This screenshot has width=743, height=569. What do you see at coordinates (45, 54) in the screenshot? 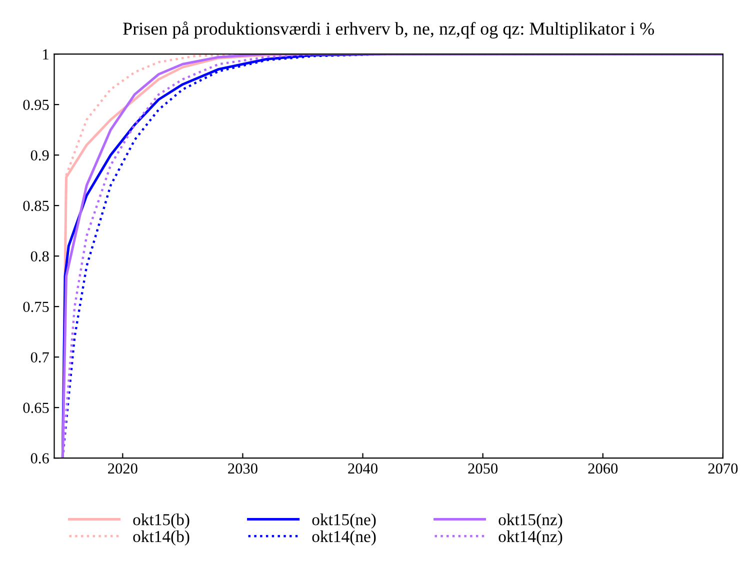
I see `y-tick-label: 1` at bounding box center [45, 54].